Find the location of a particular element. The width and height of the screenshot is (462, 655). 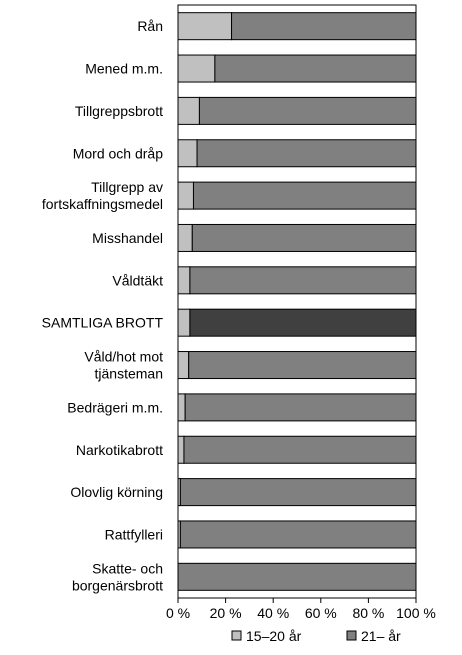

x-tick-label: 0 % is located at coordinates (178, 613).